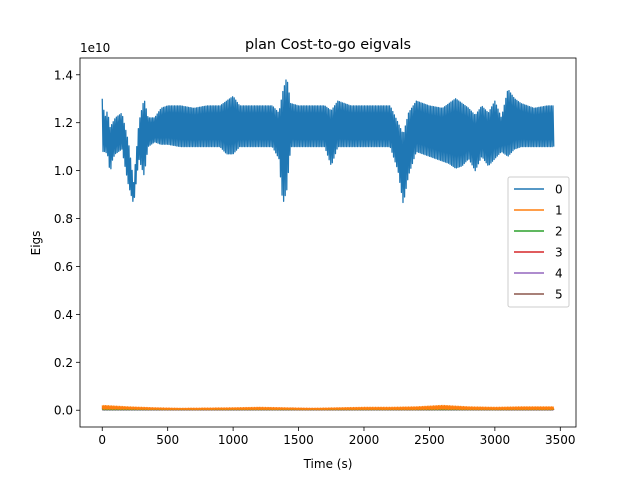 The height and width of the screenshot is (480, 640). I want to click on x-tick-label: 0, so click(102, 440).